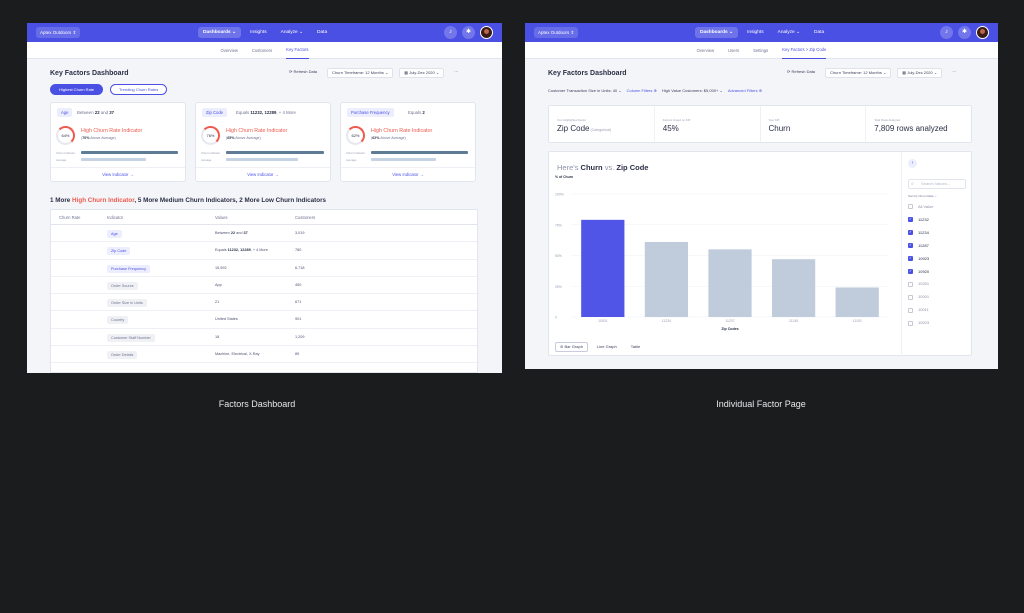 The height and width of the screenshot is (613, 1024). Describe the element at coordinates (857, 302) in the screenshot. I see `chart-bar` at that location.